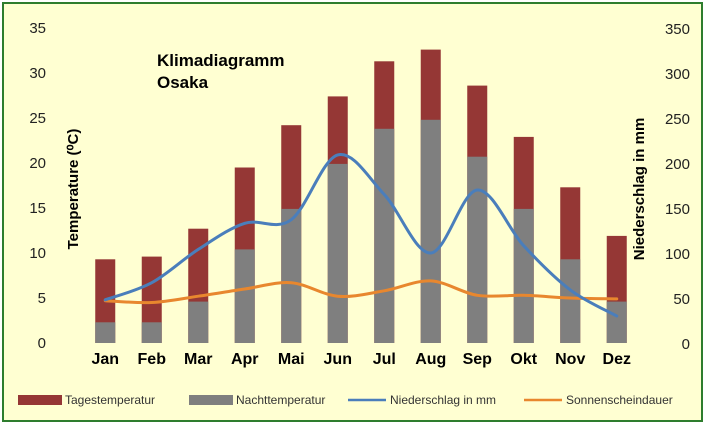  What do you see at coordinates (37, 163) in the screenshot?
I see `y-left-tick-label: 20` at bounding box center [37, 163].